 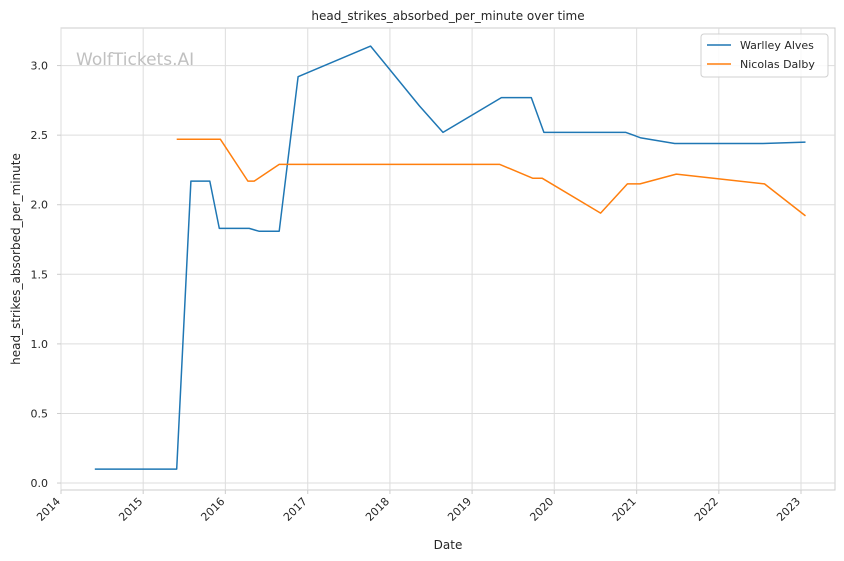 What do you see at coordinates (459, 509) in the screenshot?
I see `x-tick-label: 2019` at bounding box center [459, 509].